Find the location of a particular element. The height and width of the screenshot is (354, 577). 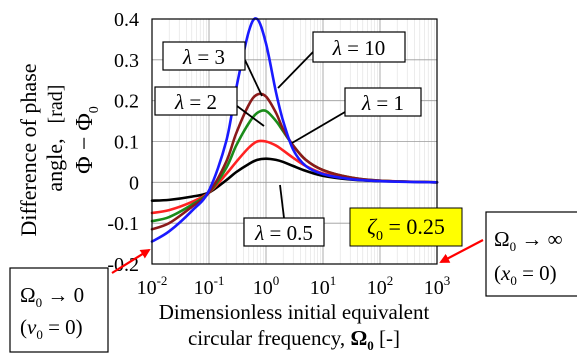

lambda-value: = 0.5 is located at coordinates (288, 233).